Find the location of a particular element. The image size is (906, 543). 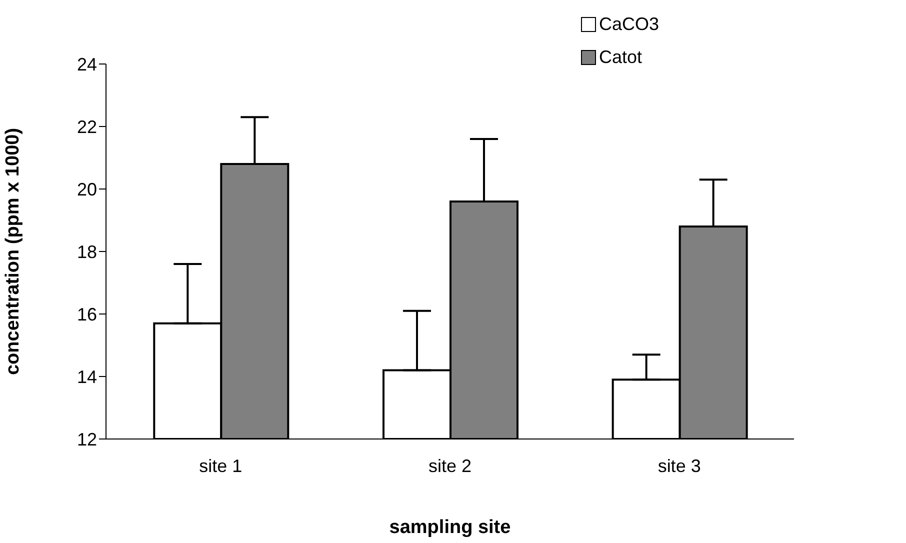

legend-label: CaCO3 is located at coordinates (629, 24).